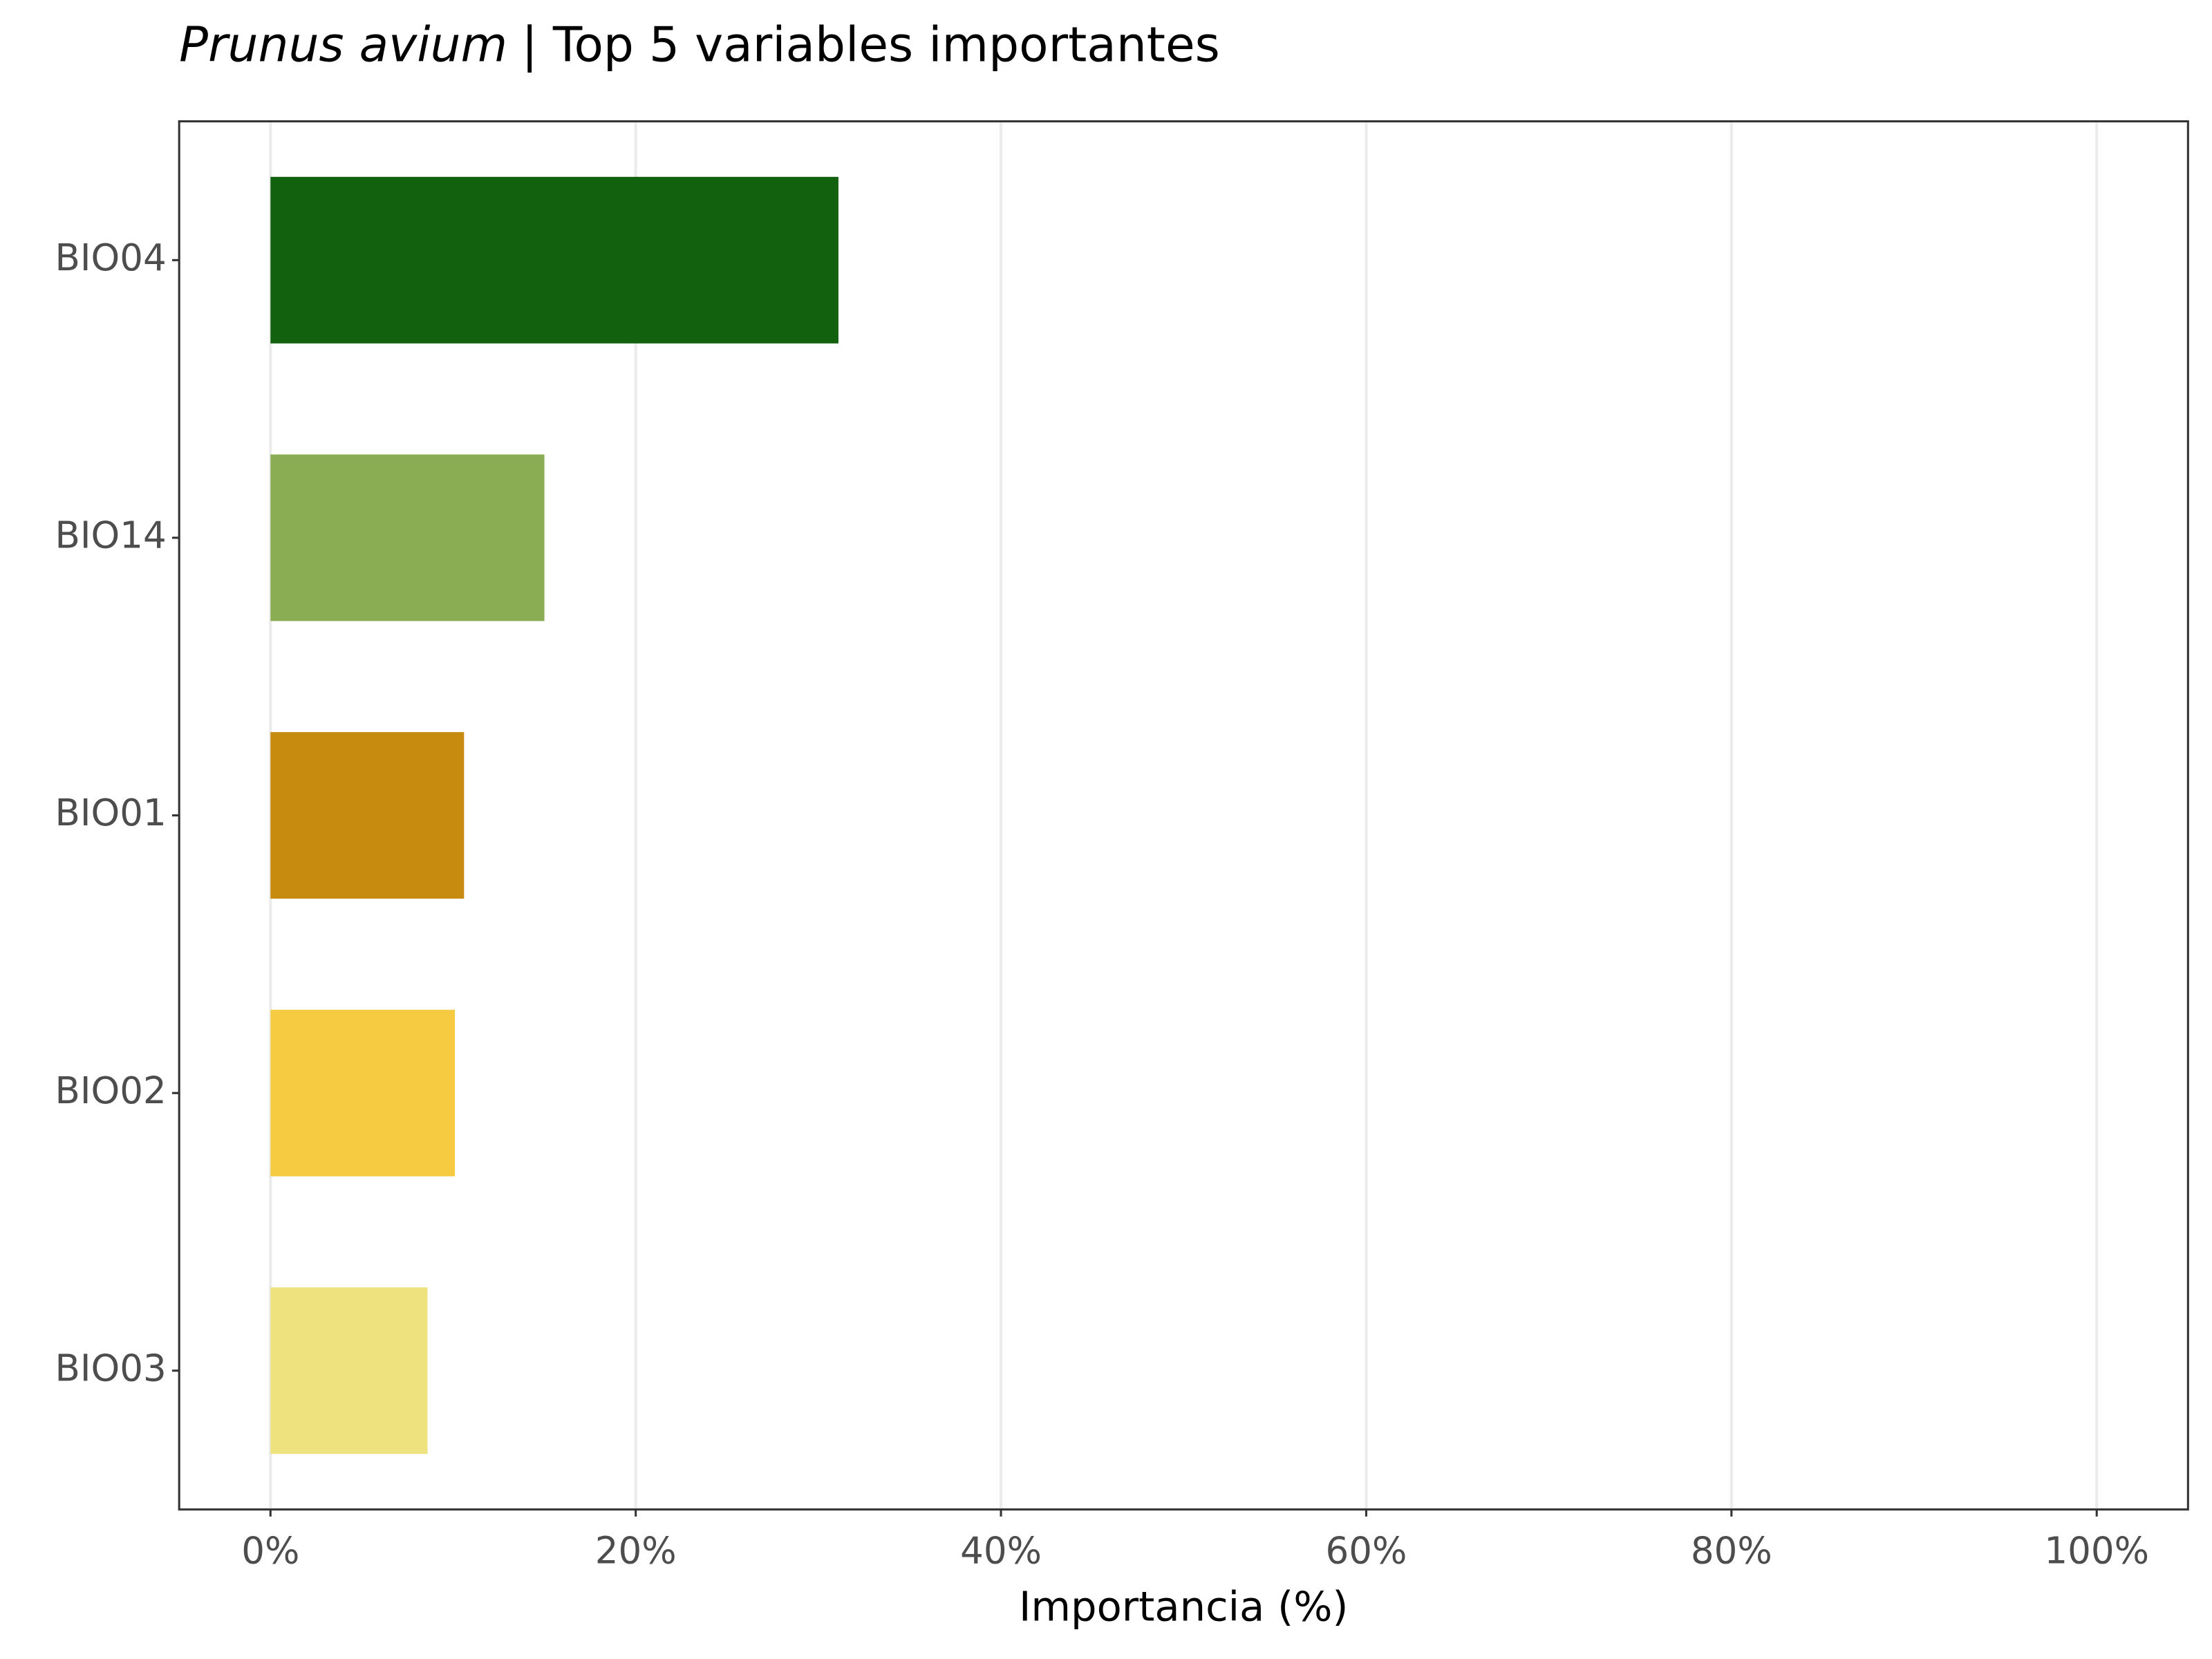 Image resolution: width=2212 pixels, height=1659 pixels. What do you see at coordinates (870, 45) in the screenshot?
I see `title-text: | Top 5 variables importantes` at bounding box center [870, 45].